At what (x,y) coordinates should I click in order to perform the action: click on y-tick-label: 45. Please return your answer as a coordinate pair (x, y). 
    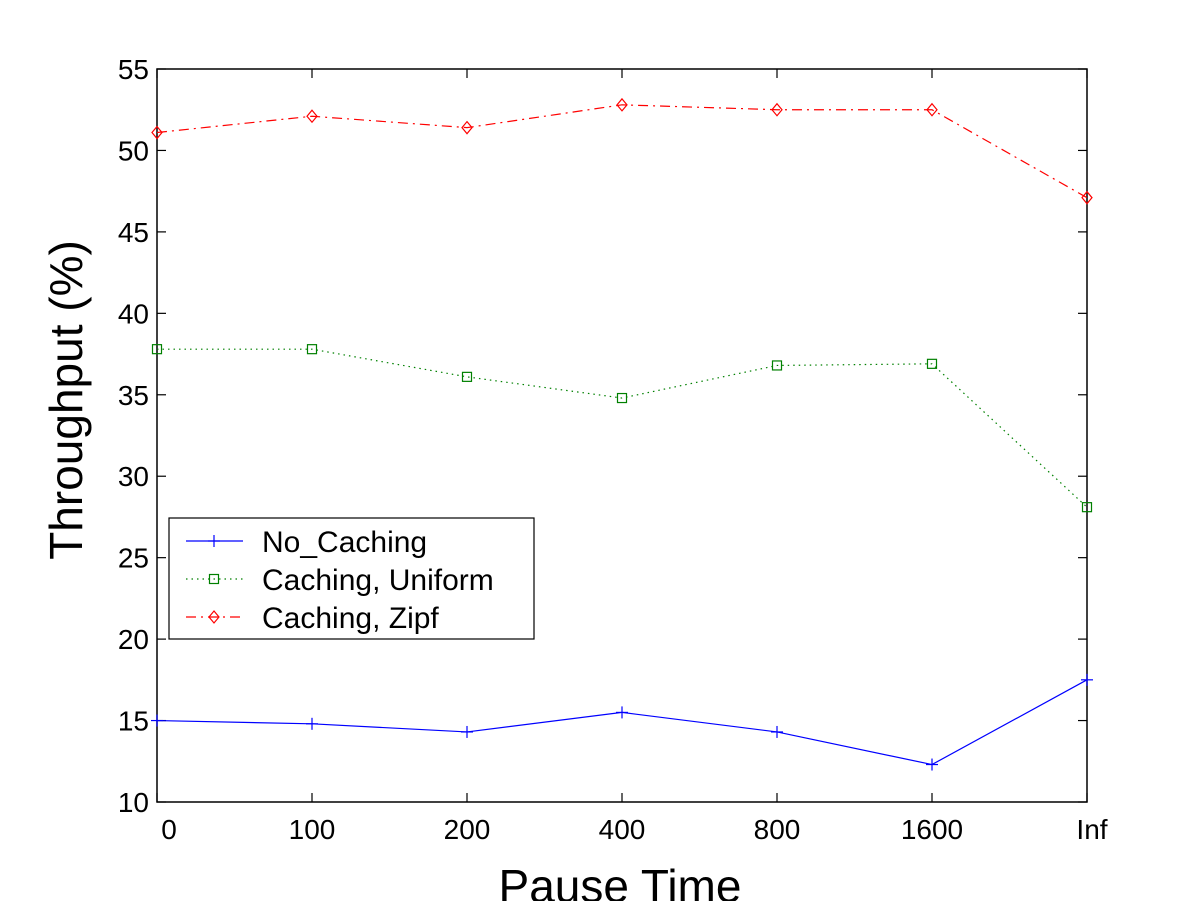
    Looking at the image, I should click on (133, 232).